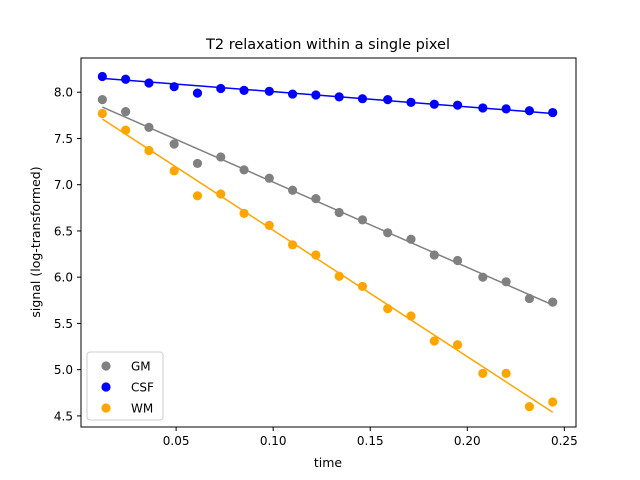 This screenshot has height=480, width=640. What do you see at coordinates (176, 441) in the screenshot?
I see `x-tick-label: 0.05` at bounding box center [176, 441].